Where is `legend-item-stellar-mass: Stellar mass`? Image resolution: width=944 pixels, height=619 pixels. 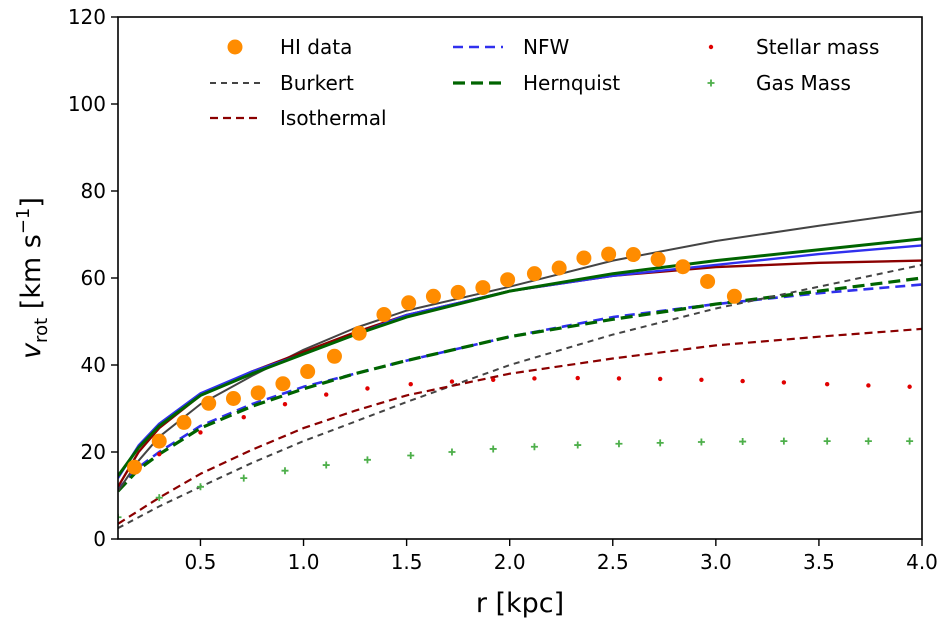 legend-item-stellar-mass: Stellar mass is located at coordinates (793, 47).